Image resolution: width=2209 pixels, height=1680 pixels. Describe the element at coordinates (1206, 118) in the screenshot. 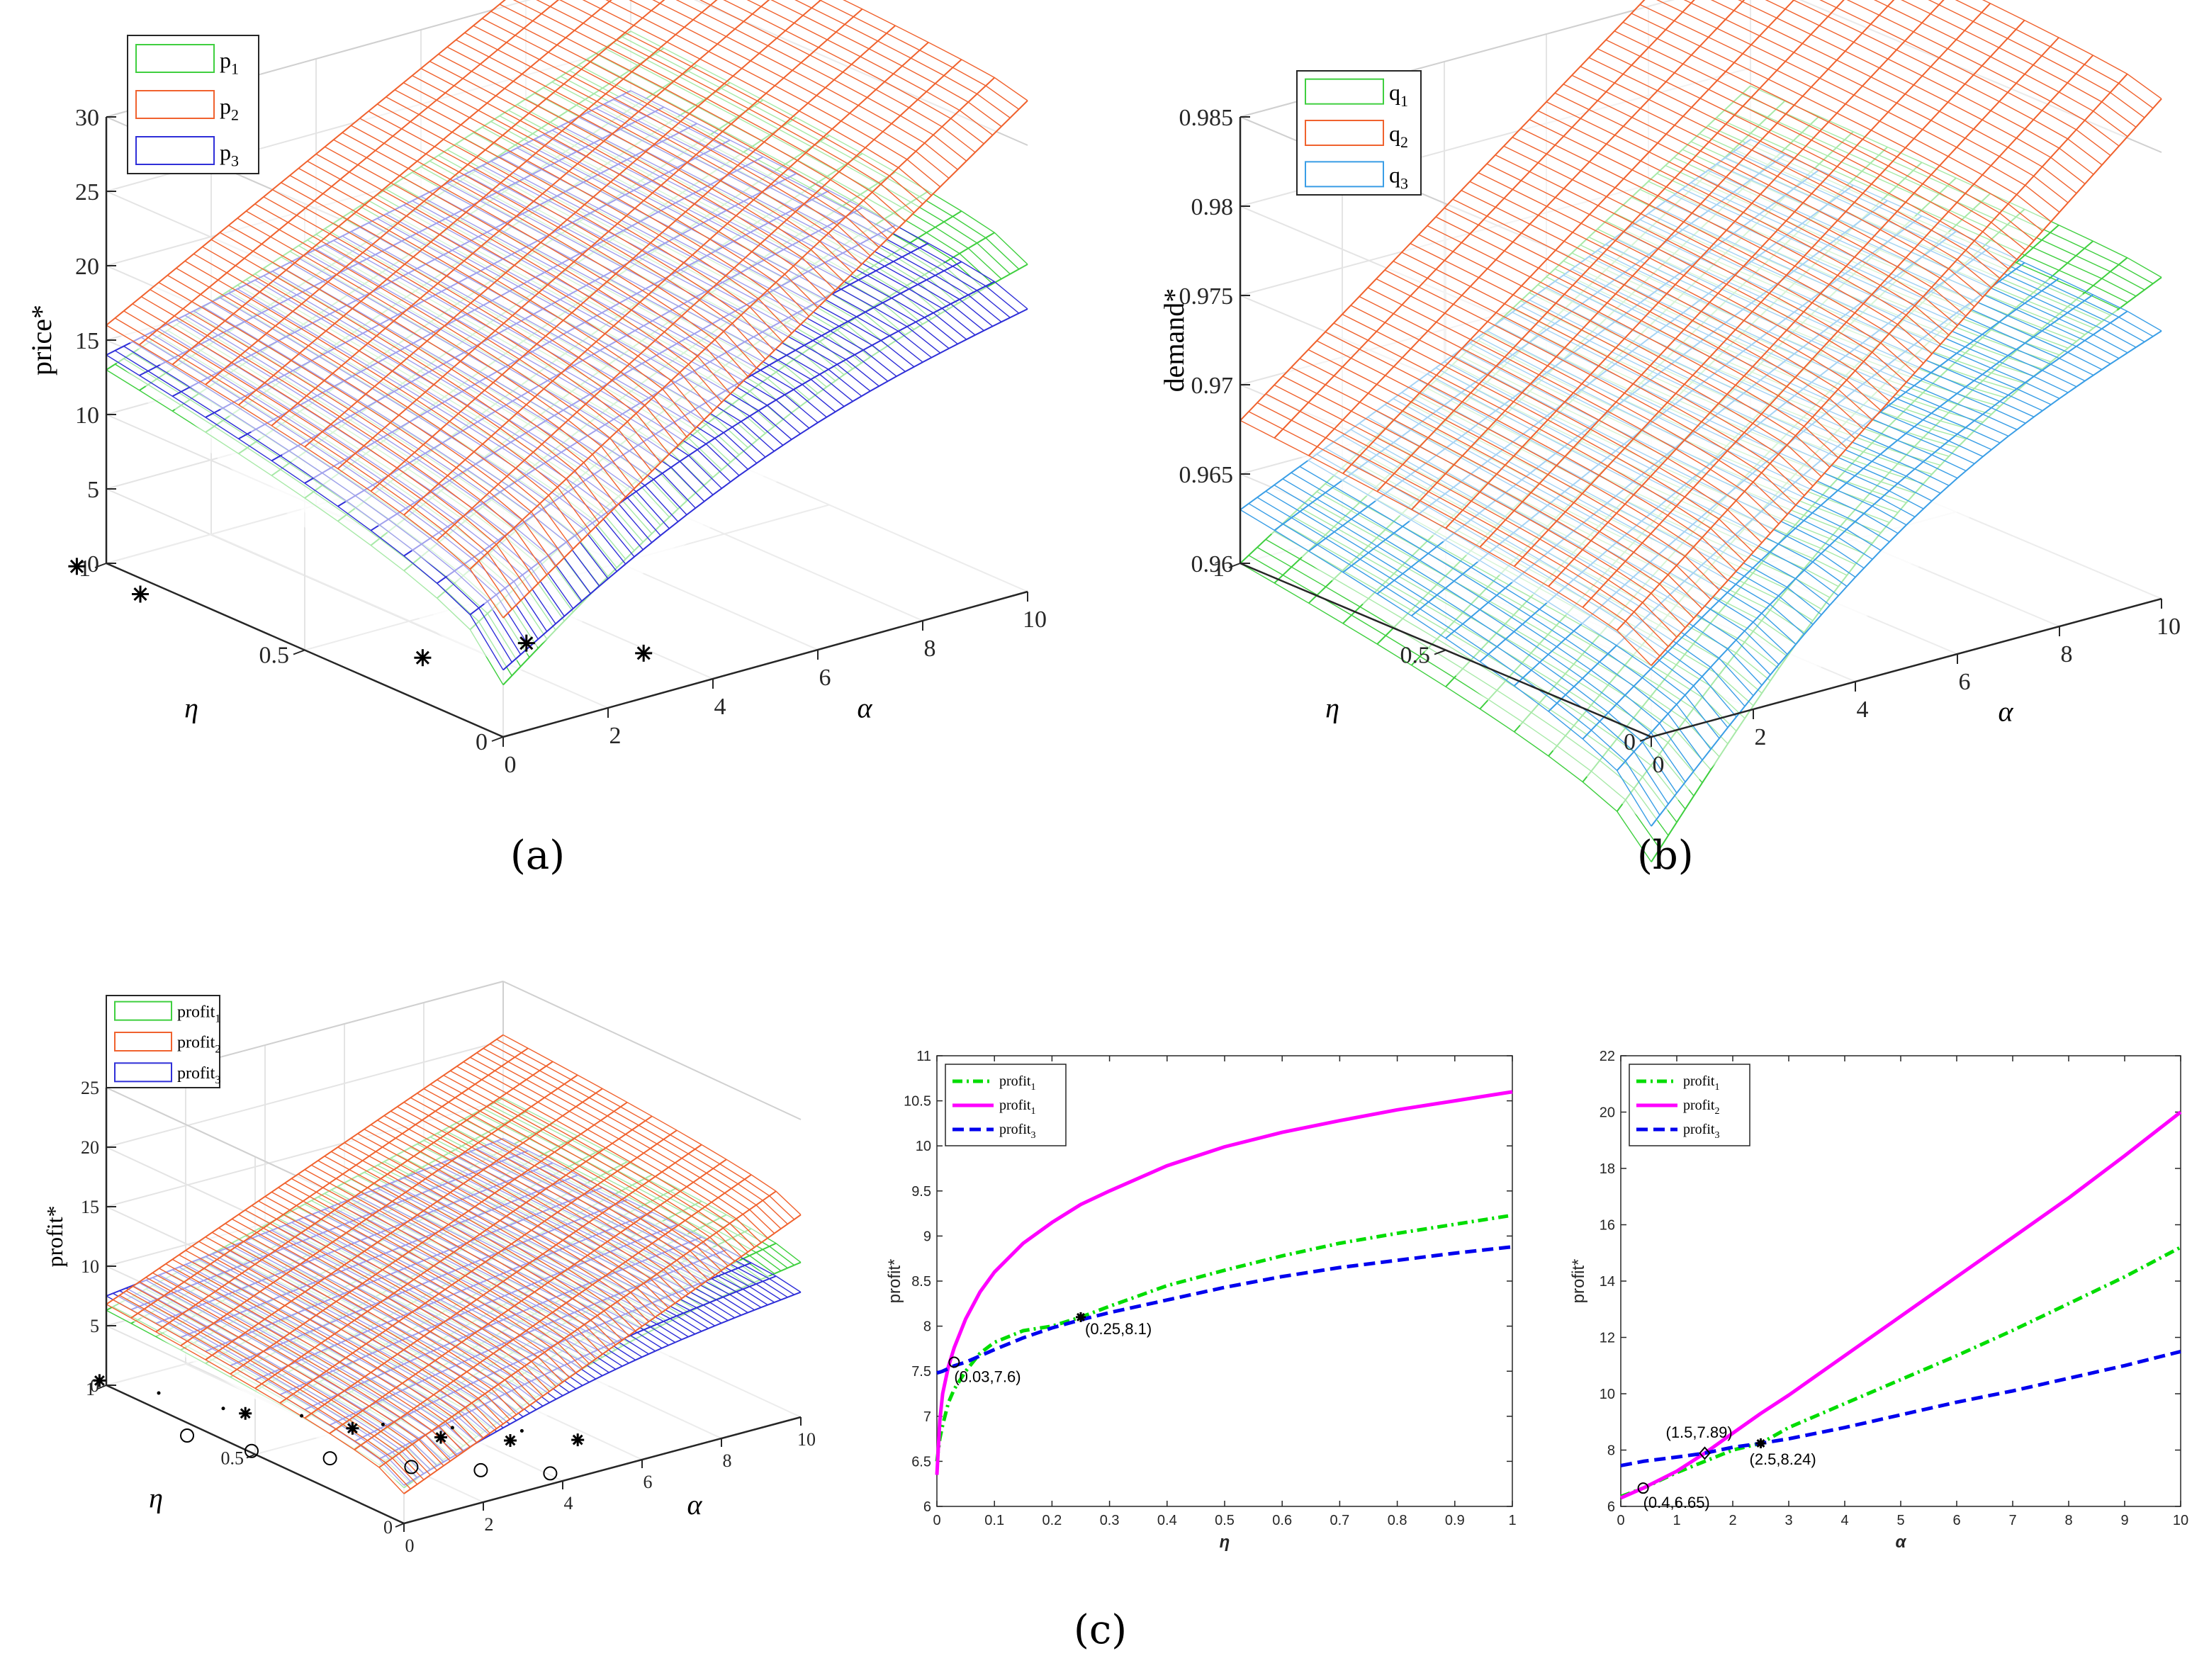

I see `z-tick-label: 0.985` at that location.